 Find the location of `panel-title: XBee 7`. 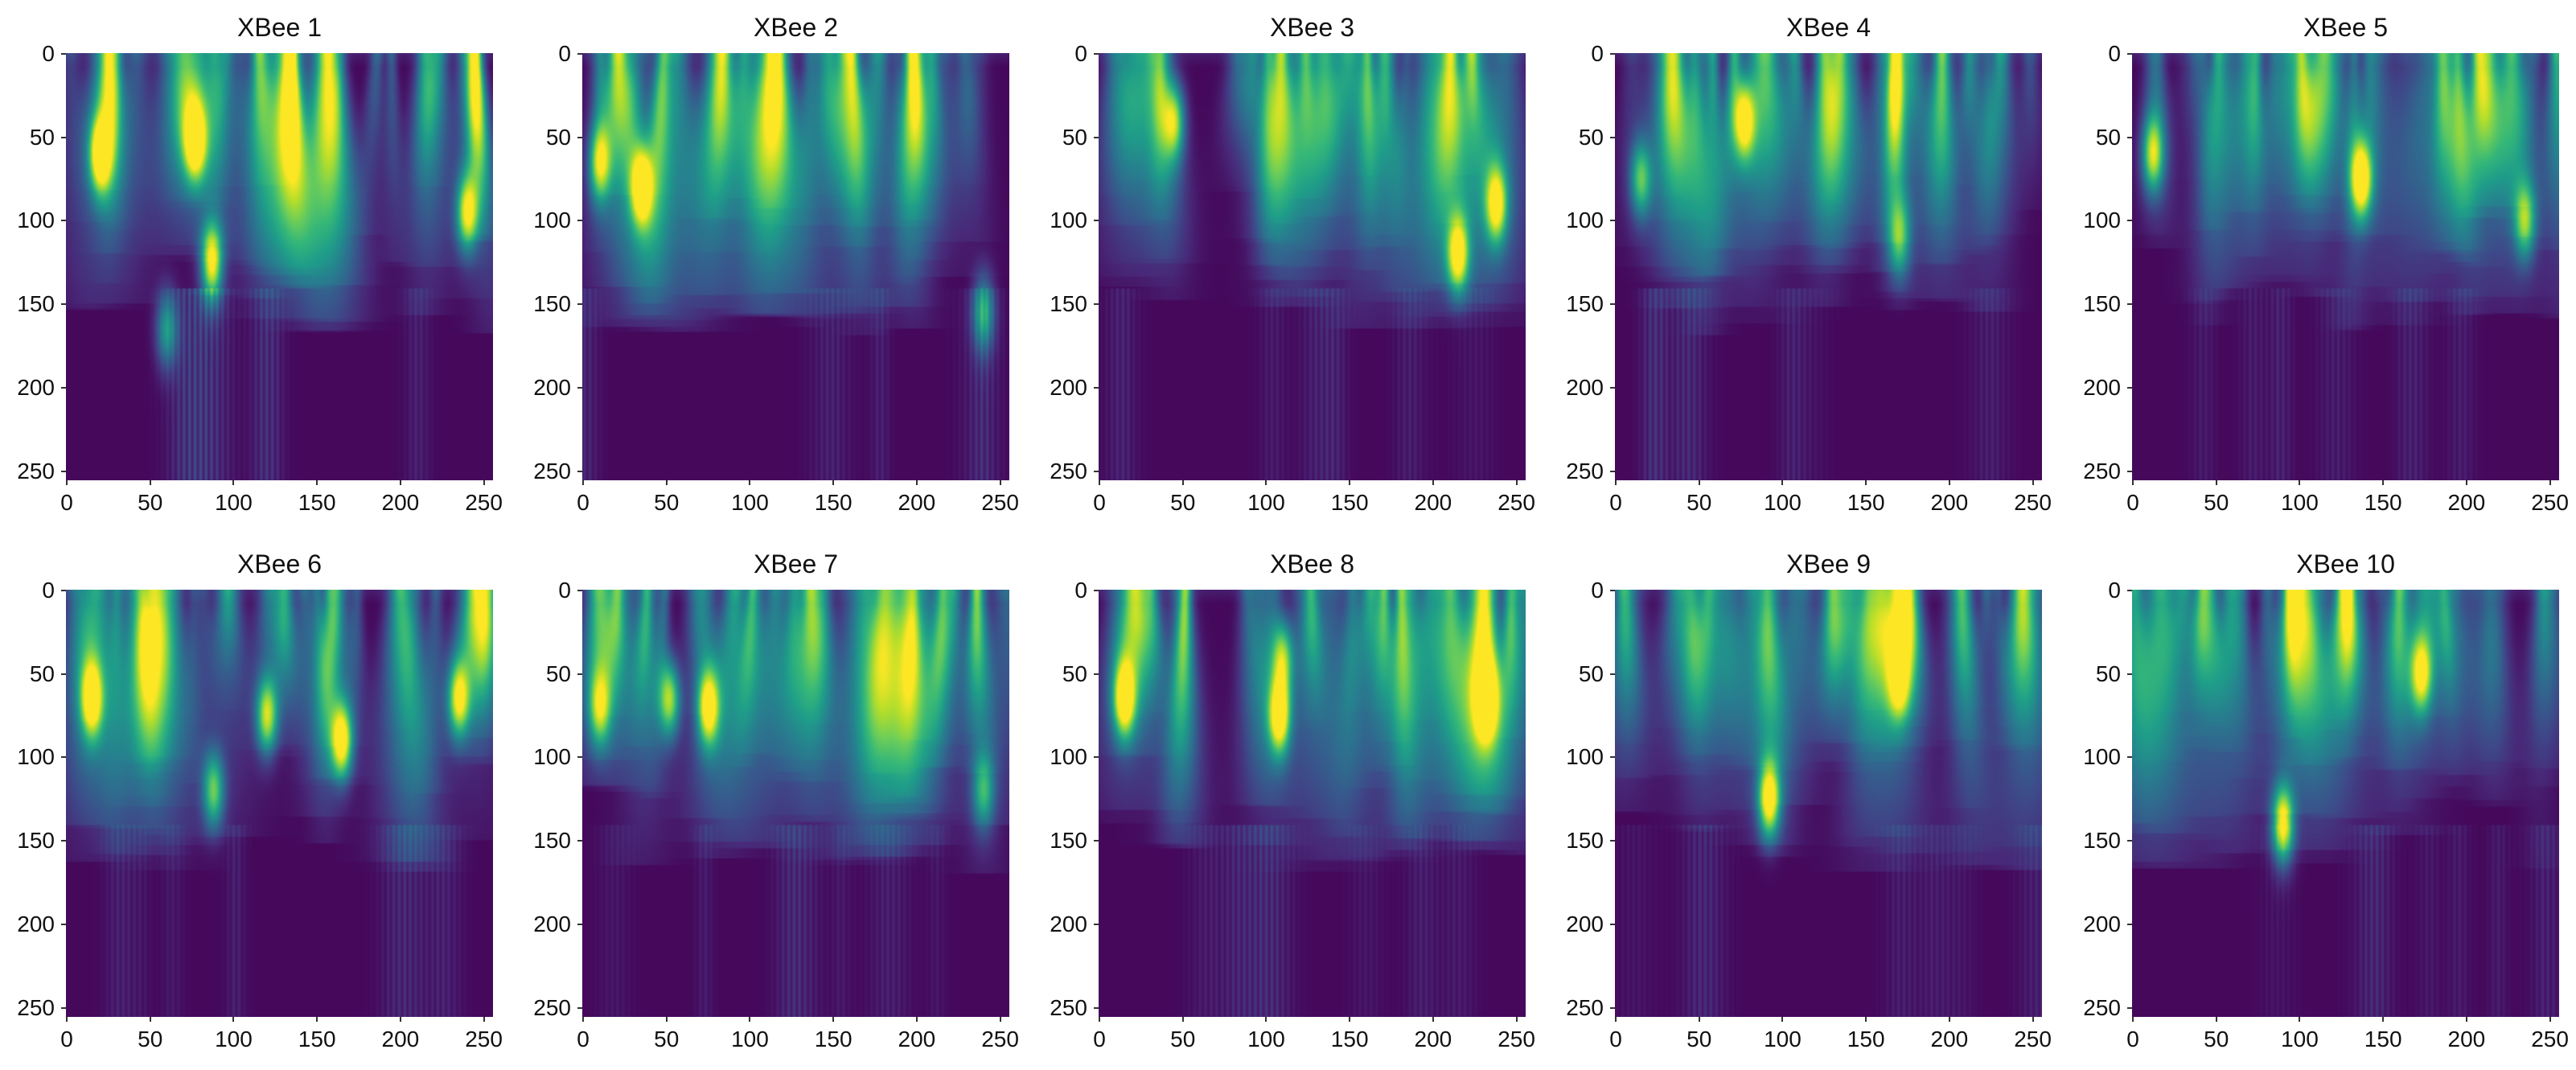

panel-title: XBee 7 is located at coordinates (796, 563).